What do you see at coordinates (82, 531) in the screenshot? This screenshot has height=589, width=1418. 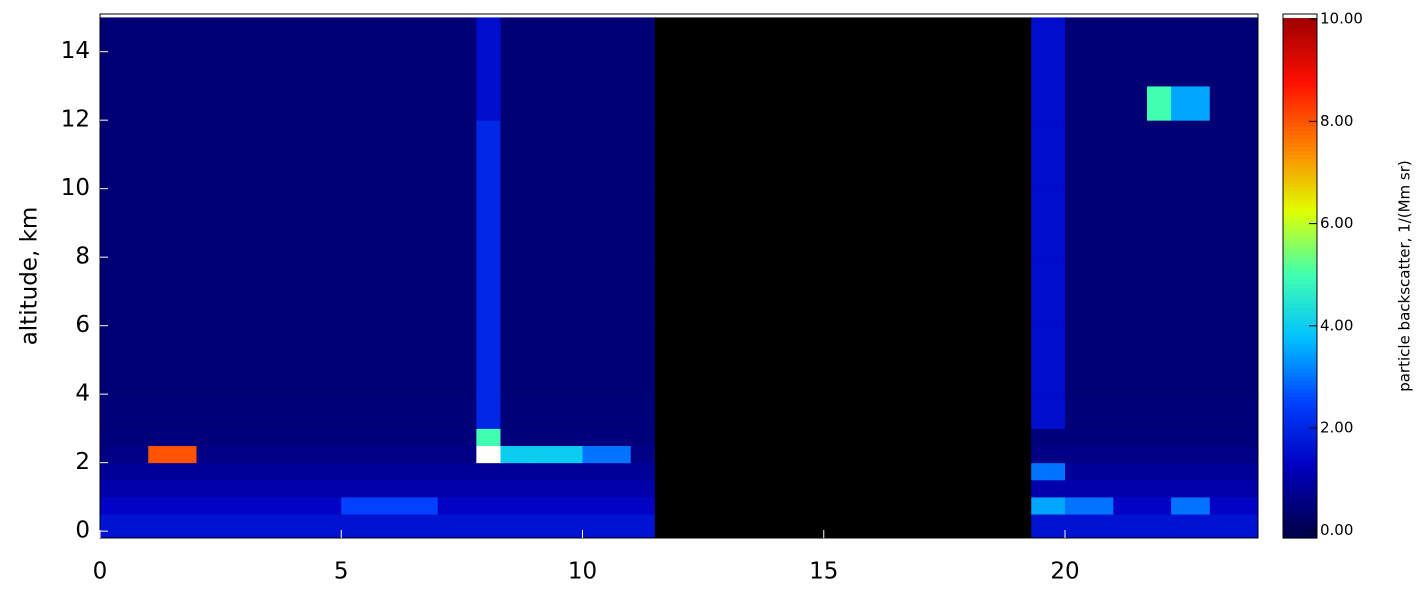 I see `y-tick-label: 0` at bounding box center [82, 531].